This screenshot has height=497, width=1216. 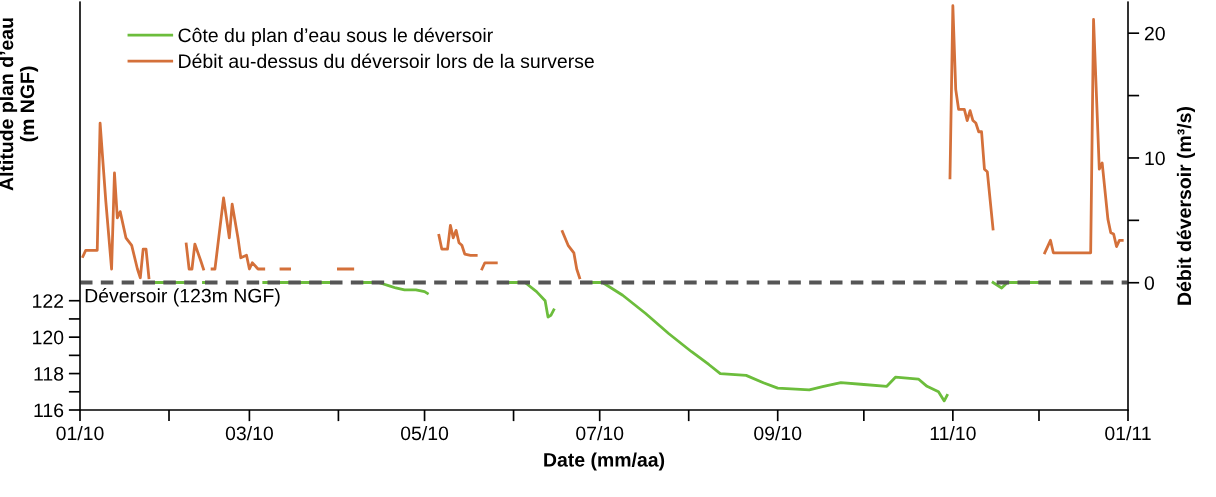 What do you see at coordinates (1186, 206) in the screenshot?
I see `y2-axis-title: Débit déversoir (m³/s)` at bounding box center [1186, 206].